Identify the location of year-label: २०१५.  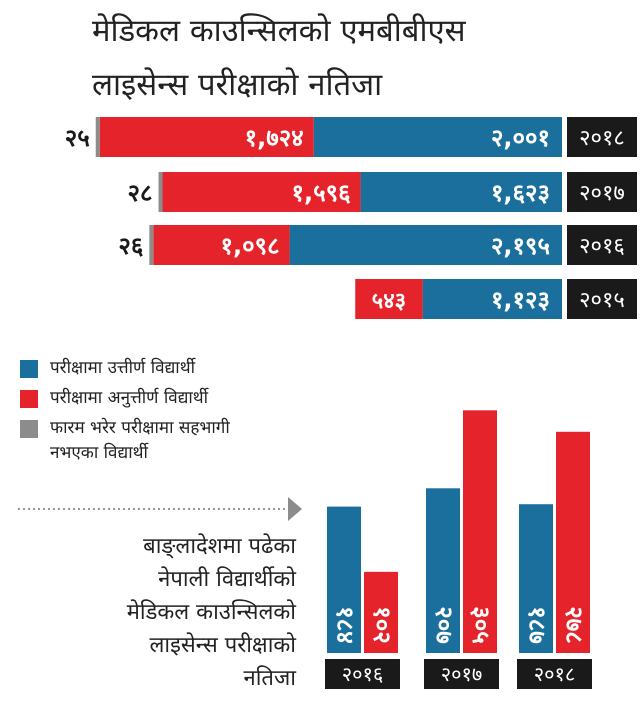
(602, 300).